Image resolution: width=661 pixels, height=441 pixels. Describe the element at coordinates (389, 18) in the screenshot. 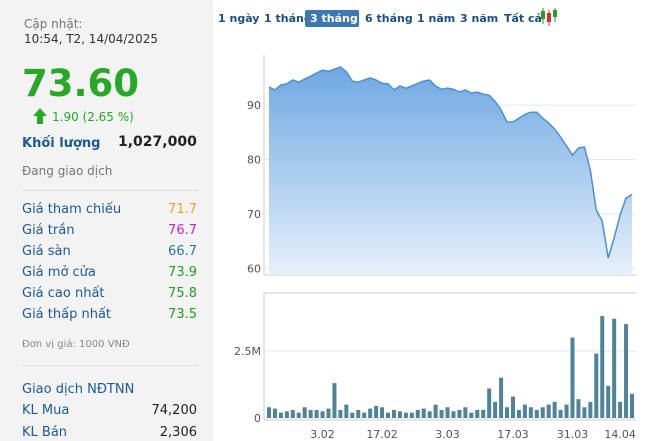

I see `tab: 6 tháng` at that location.